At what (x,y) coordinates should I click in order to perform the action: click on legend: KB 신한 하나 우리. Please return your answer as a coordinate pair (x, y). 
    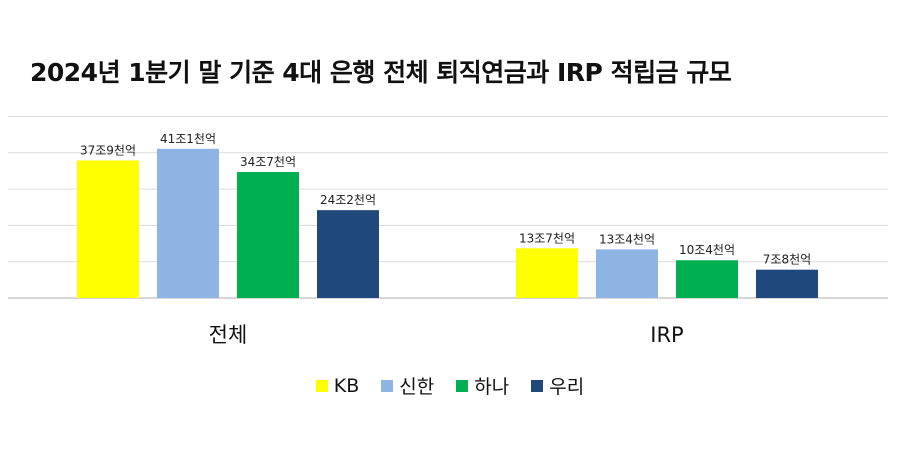
    Looking at the image, I should click on (450, 385).